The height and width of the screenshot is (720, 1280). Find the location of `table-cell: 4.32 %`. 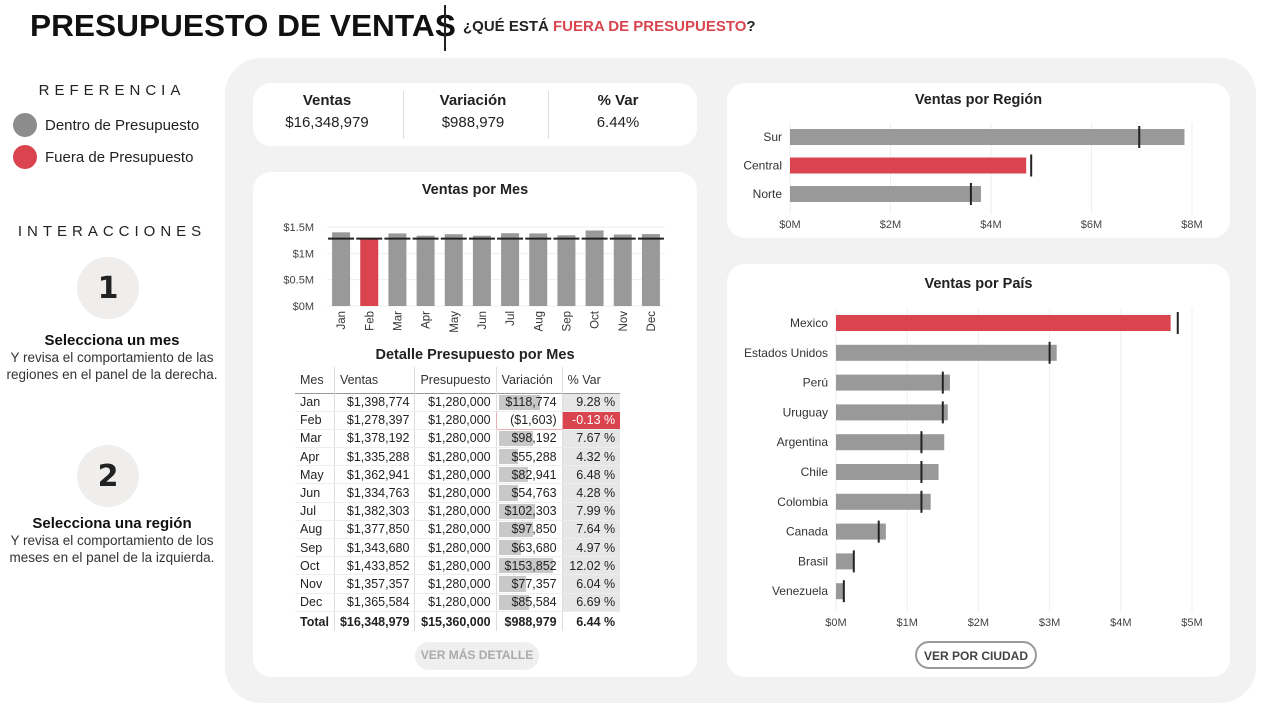

table-cell: 4.32 % is located at coordinates (591, 457).